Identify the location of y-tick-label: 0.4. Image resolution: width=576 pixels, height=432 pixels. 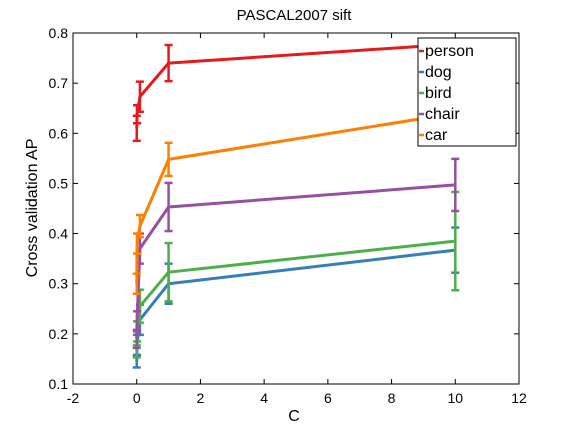
(59, 234).